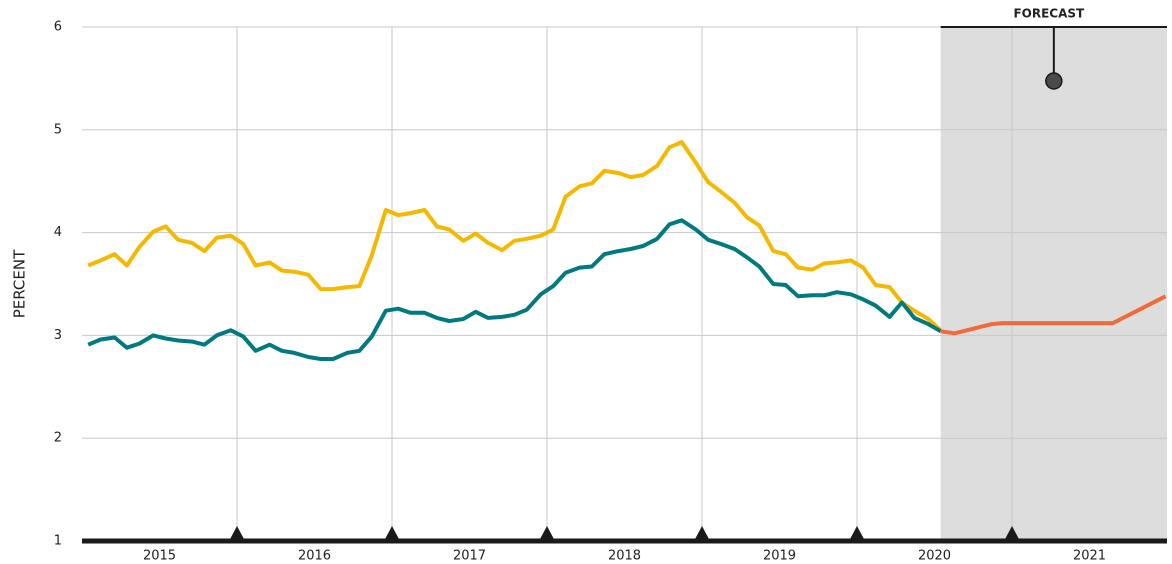 The image size is (1172, 564). Describe the element at coordinates (1089, 556) in the screenshot. I see `x-tick-label: 2021` at that location.